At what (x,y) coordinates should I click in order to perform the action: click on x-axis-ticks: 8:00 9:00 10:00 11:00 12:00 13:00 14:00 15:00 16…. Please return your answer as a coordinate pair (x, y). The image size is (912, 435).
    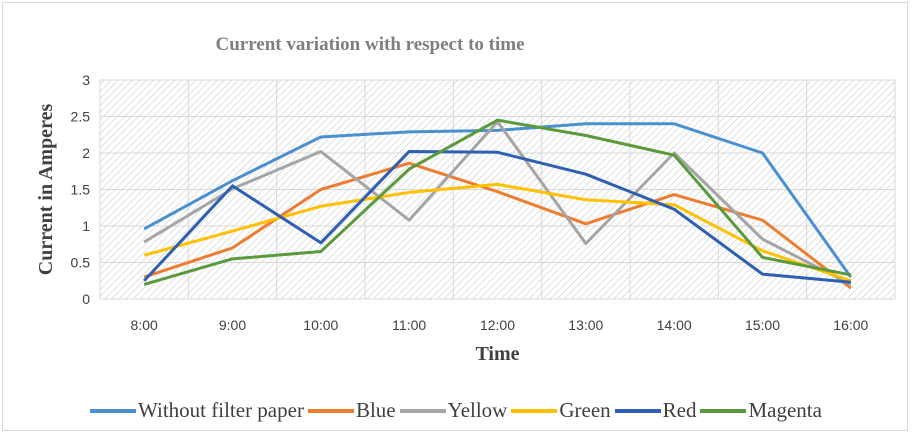
    Looking at the image, I should click on (500, 325).